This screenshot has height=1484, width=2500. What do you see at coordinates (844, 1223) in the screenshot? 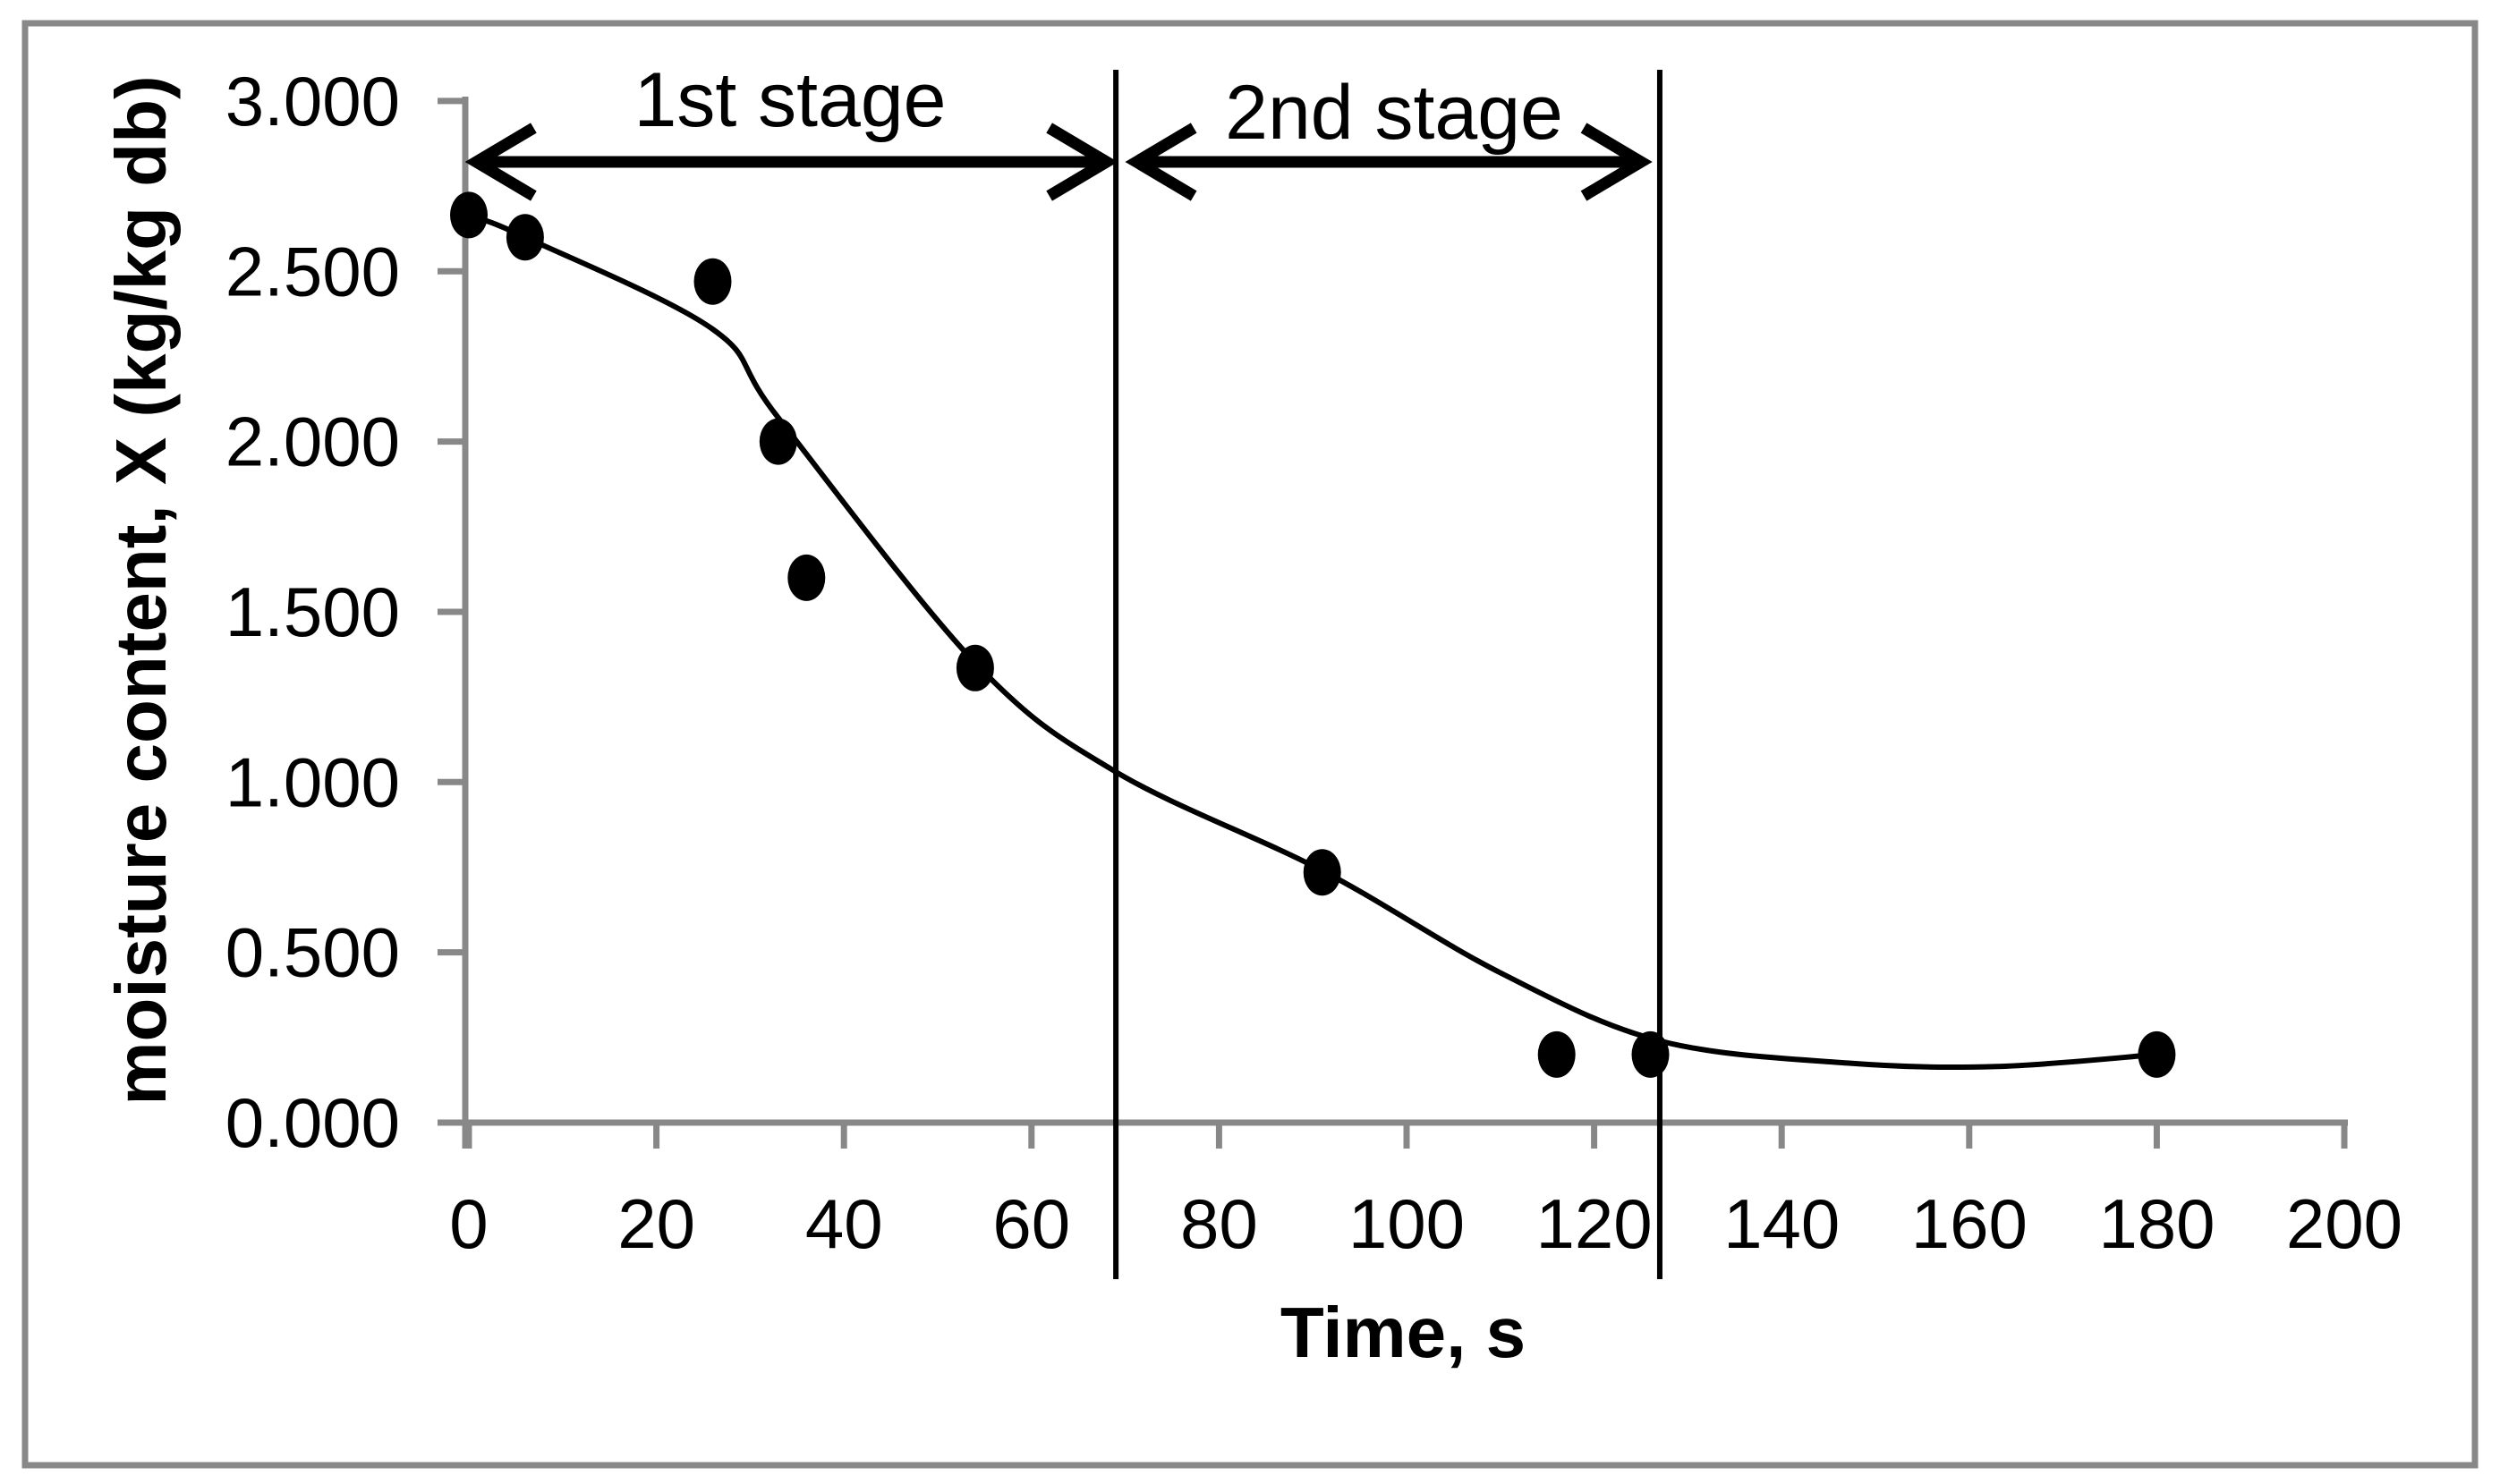
I see `x-tick-label: 40` at bounding box center [844, 1223].